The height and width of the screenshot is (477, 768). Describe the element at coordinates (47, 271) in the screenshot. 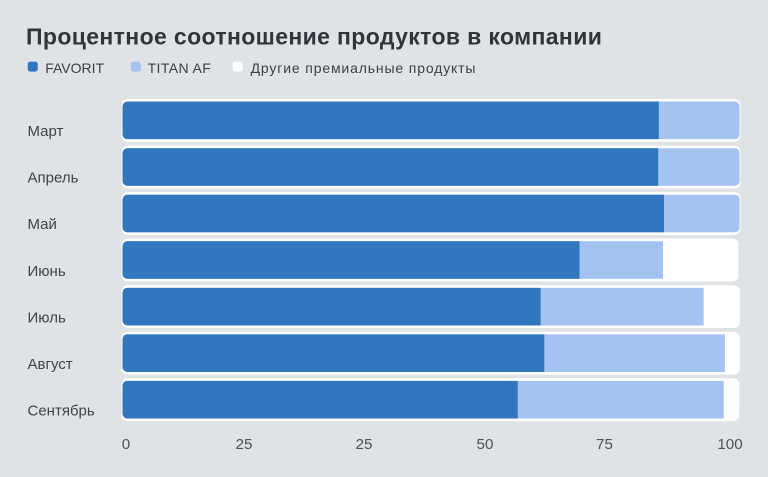

I see `svg-text: Июнь` at that location.